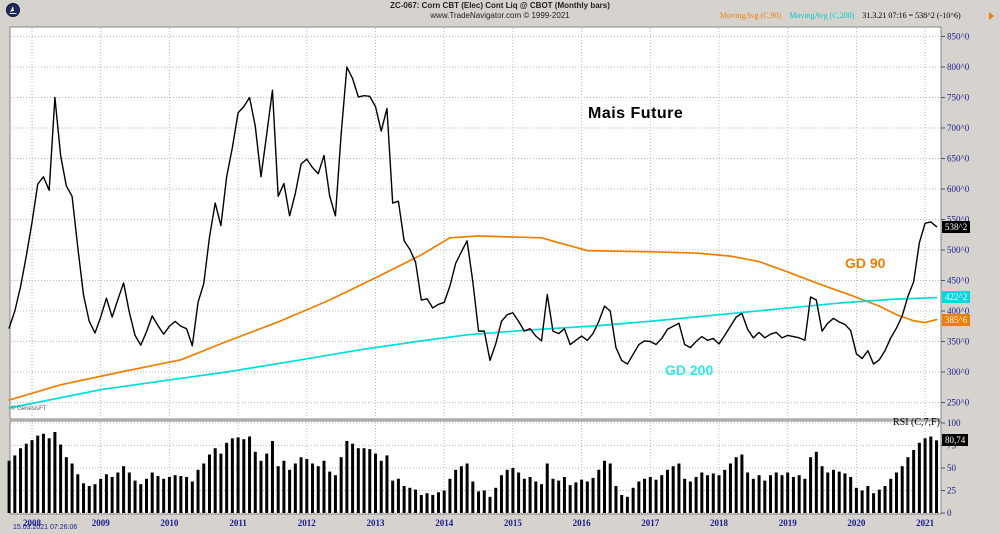  Describe the element at coordinates (32, 523) in the screenshot. I see `svg-text: 2008` at that location.